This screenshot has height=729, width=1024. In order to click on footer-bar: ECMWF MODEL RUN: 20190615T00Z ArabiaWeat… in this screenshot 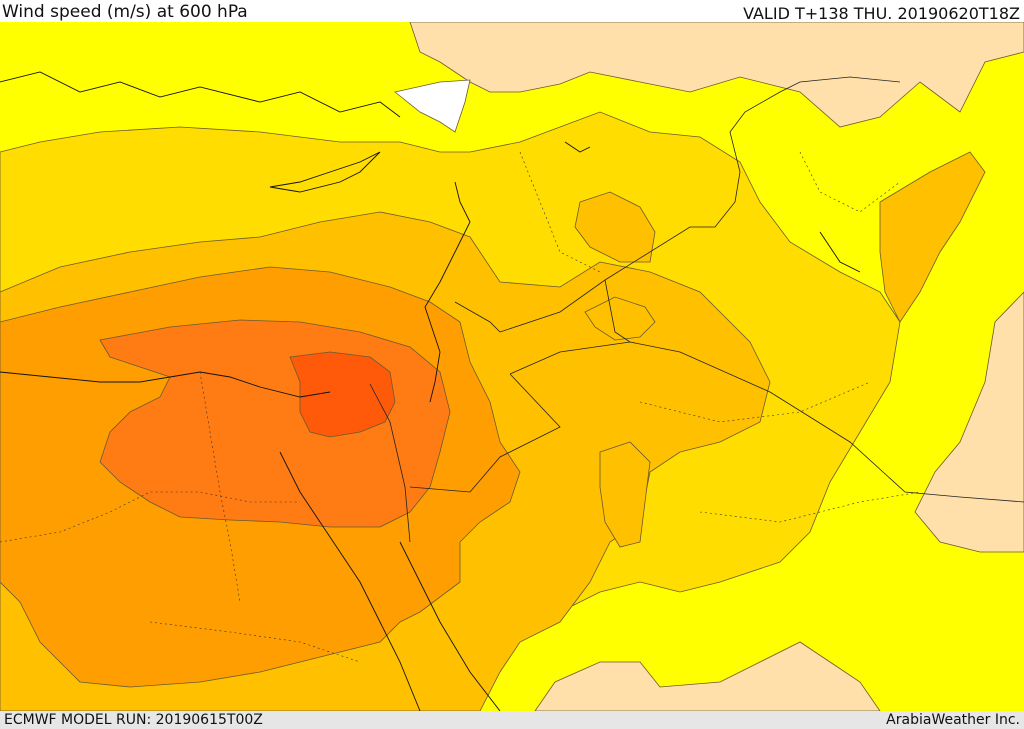, I will do `click(512, 720)`.